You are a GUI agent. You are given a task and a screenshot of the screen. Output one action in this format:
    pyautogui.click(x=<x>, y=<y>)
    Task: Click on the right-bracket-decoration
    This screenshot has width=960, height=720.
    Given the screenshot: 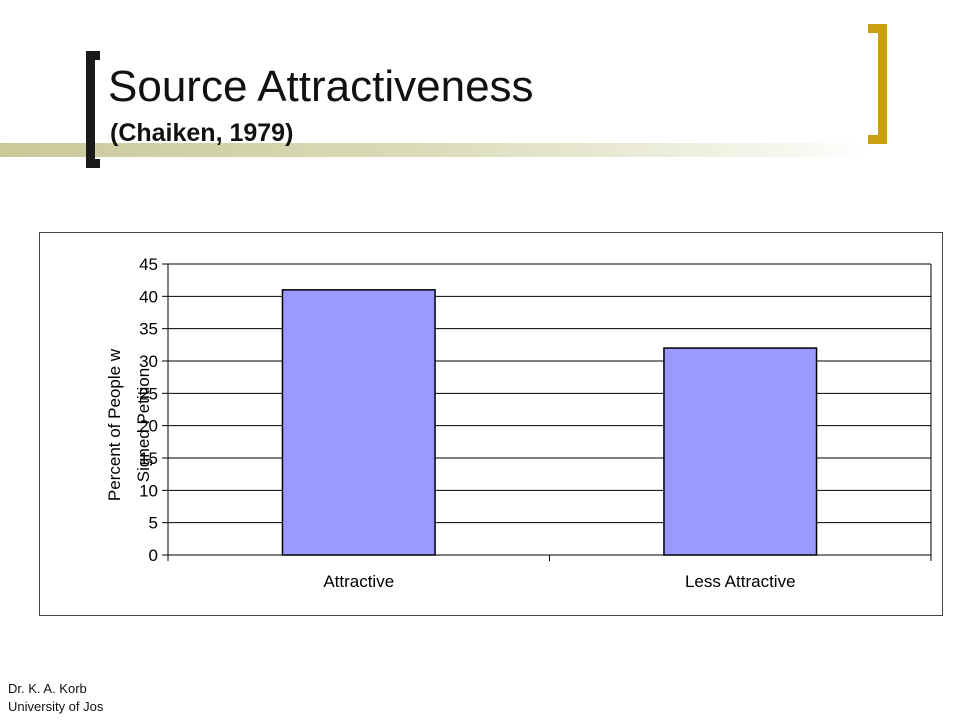 What is the action you would take?
    pyautogui.click(x=877, y=84)
    